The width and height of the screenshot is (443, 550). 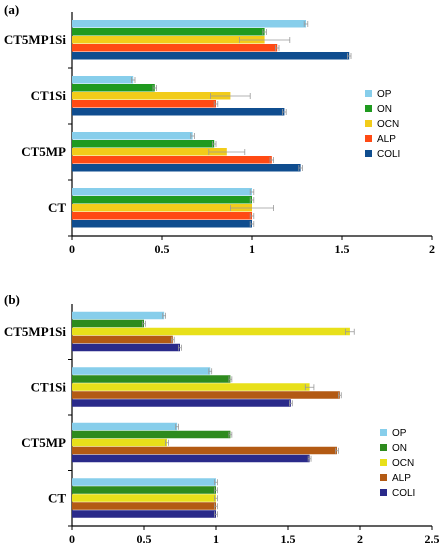 I want to click on panel-label: (a), so click(x=11, y=9).